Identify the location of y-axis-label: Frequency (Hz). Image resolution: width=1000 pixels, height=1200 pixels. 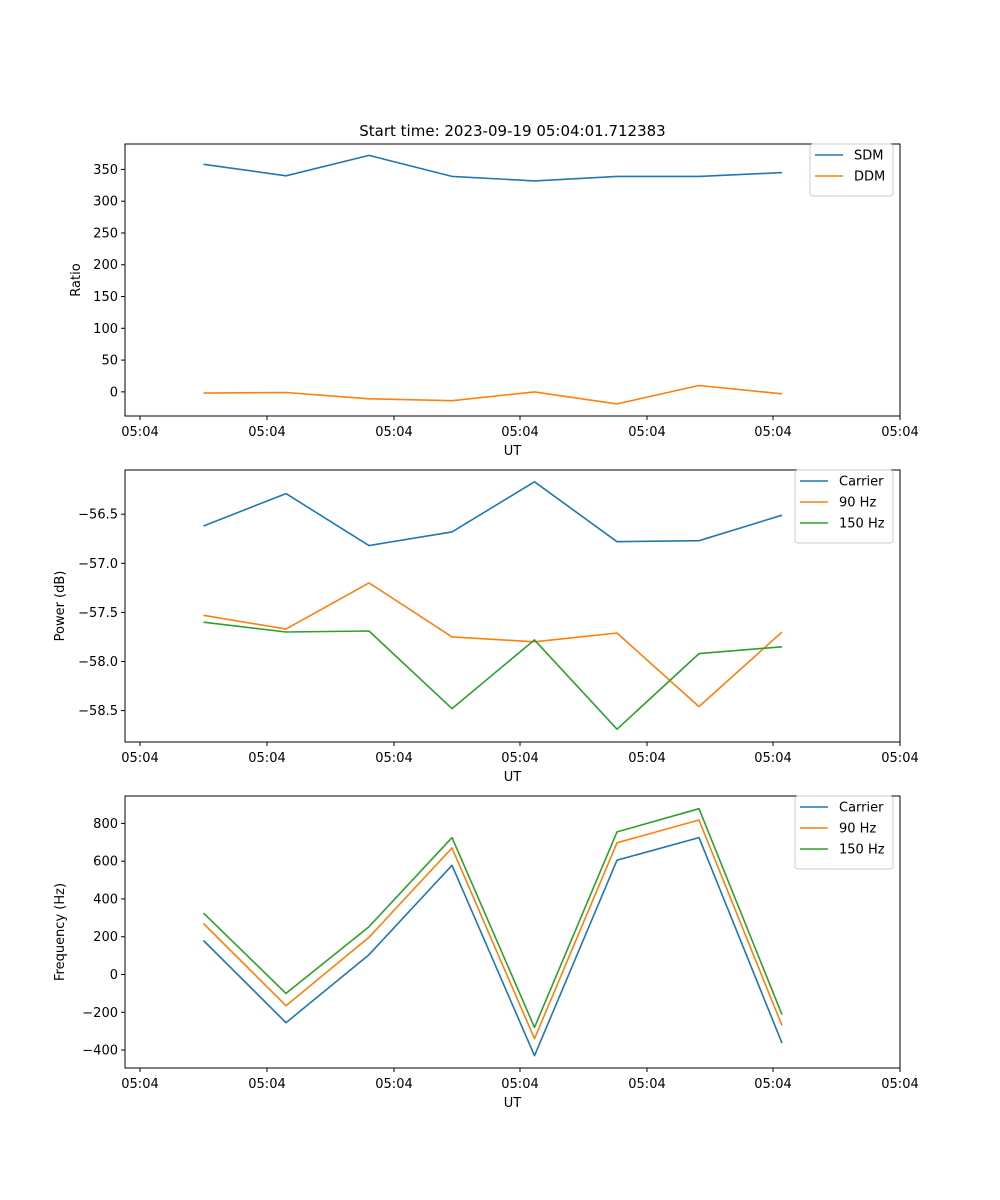
(60, 932).